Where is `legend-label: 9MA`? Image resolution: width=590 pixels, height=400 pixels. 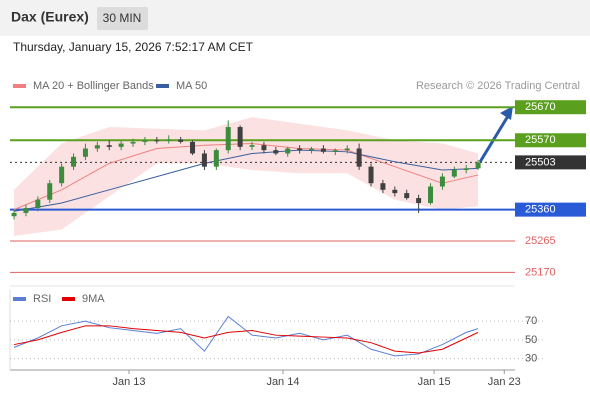 legend-label: 9MA is located at coordinates (93, 299).